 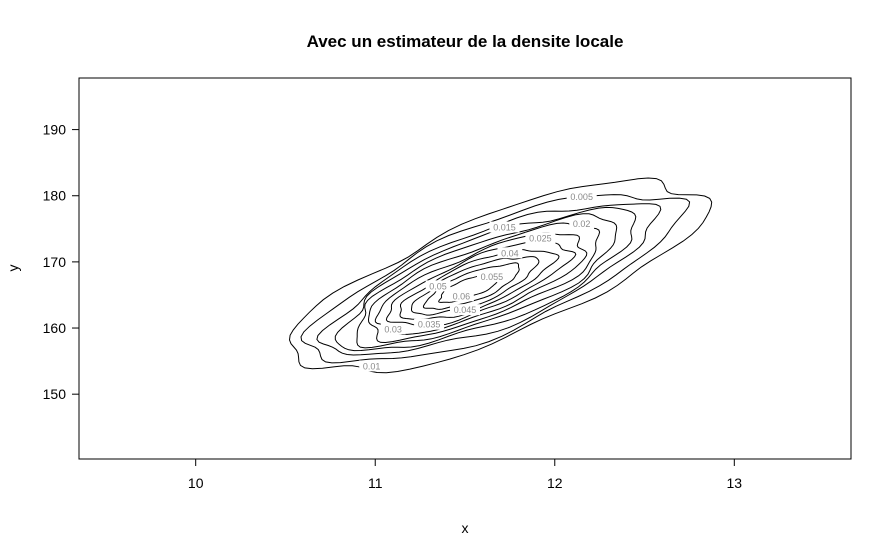 What do you see at coordinates (465, 41) in the screenshot?
I see `chart-title: Avec un estimateur de la densite locale` at bounding box center [465, 41].